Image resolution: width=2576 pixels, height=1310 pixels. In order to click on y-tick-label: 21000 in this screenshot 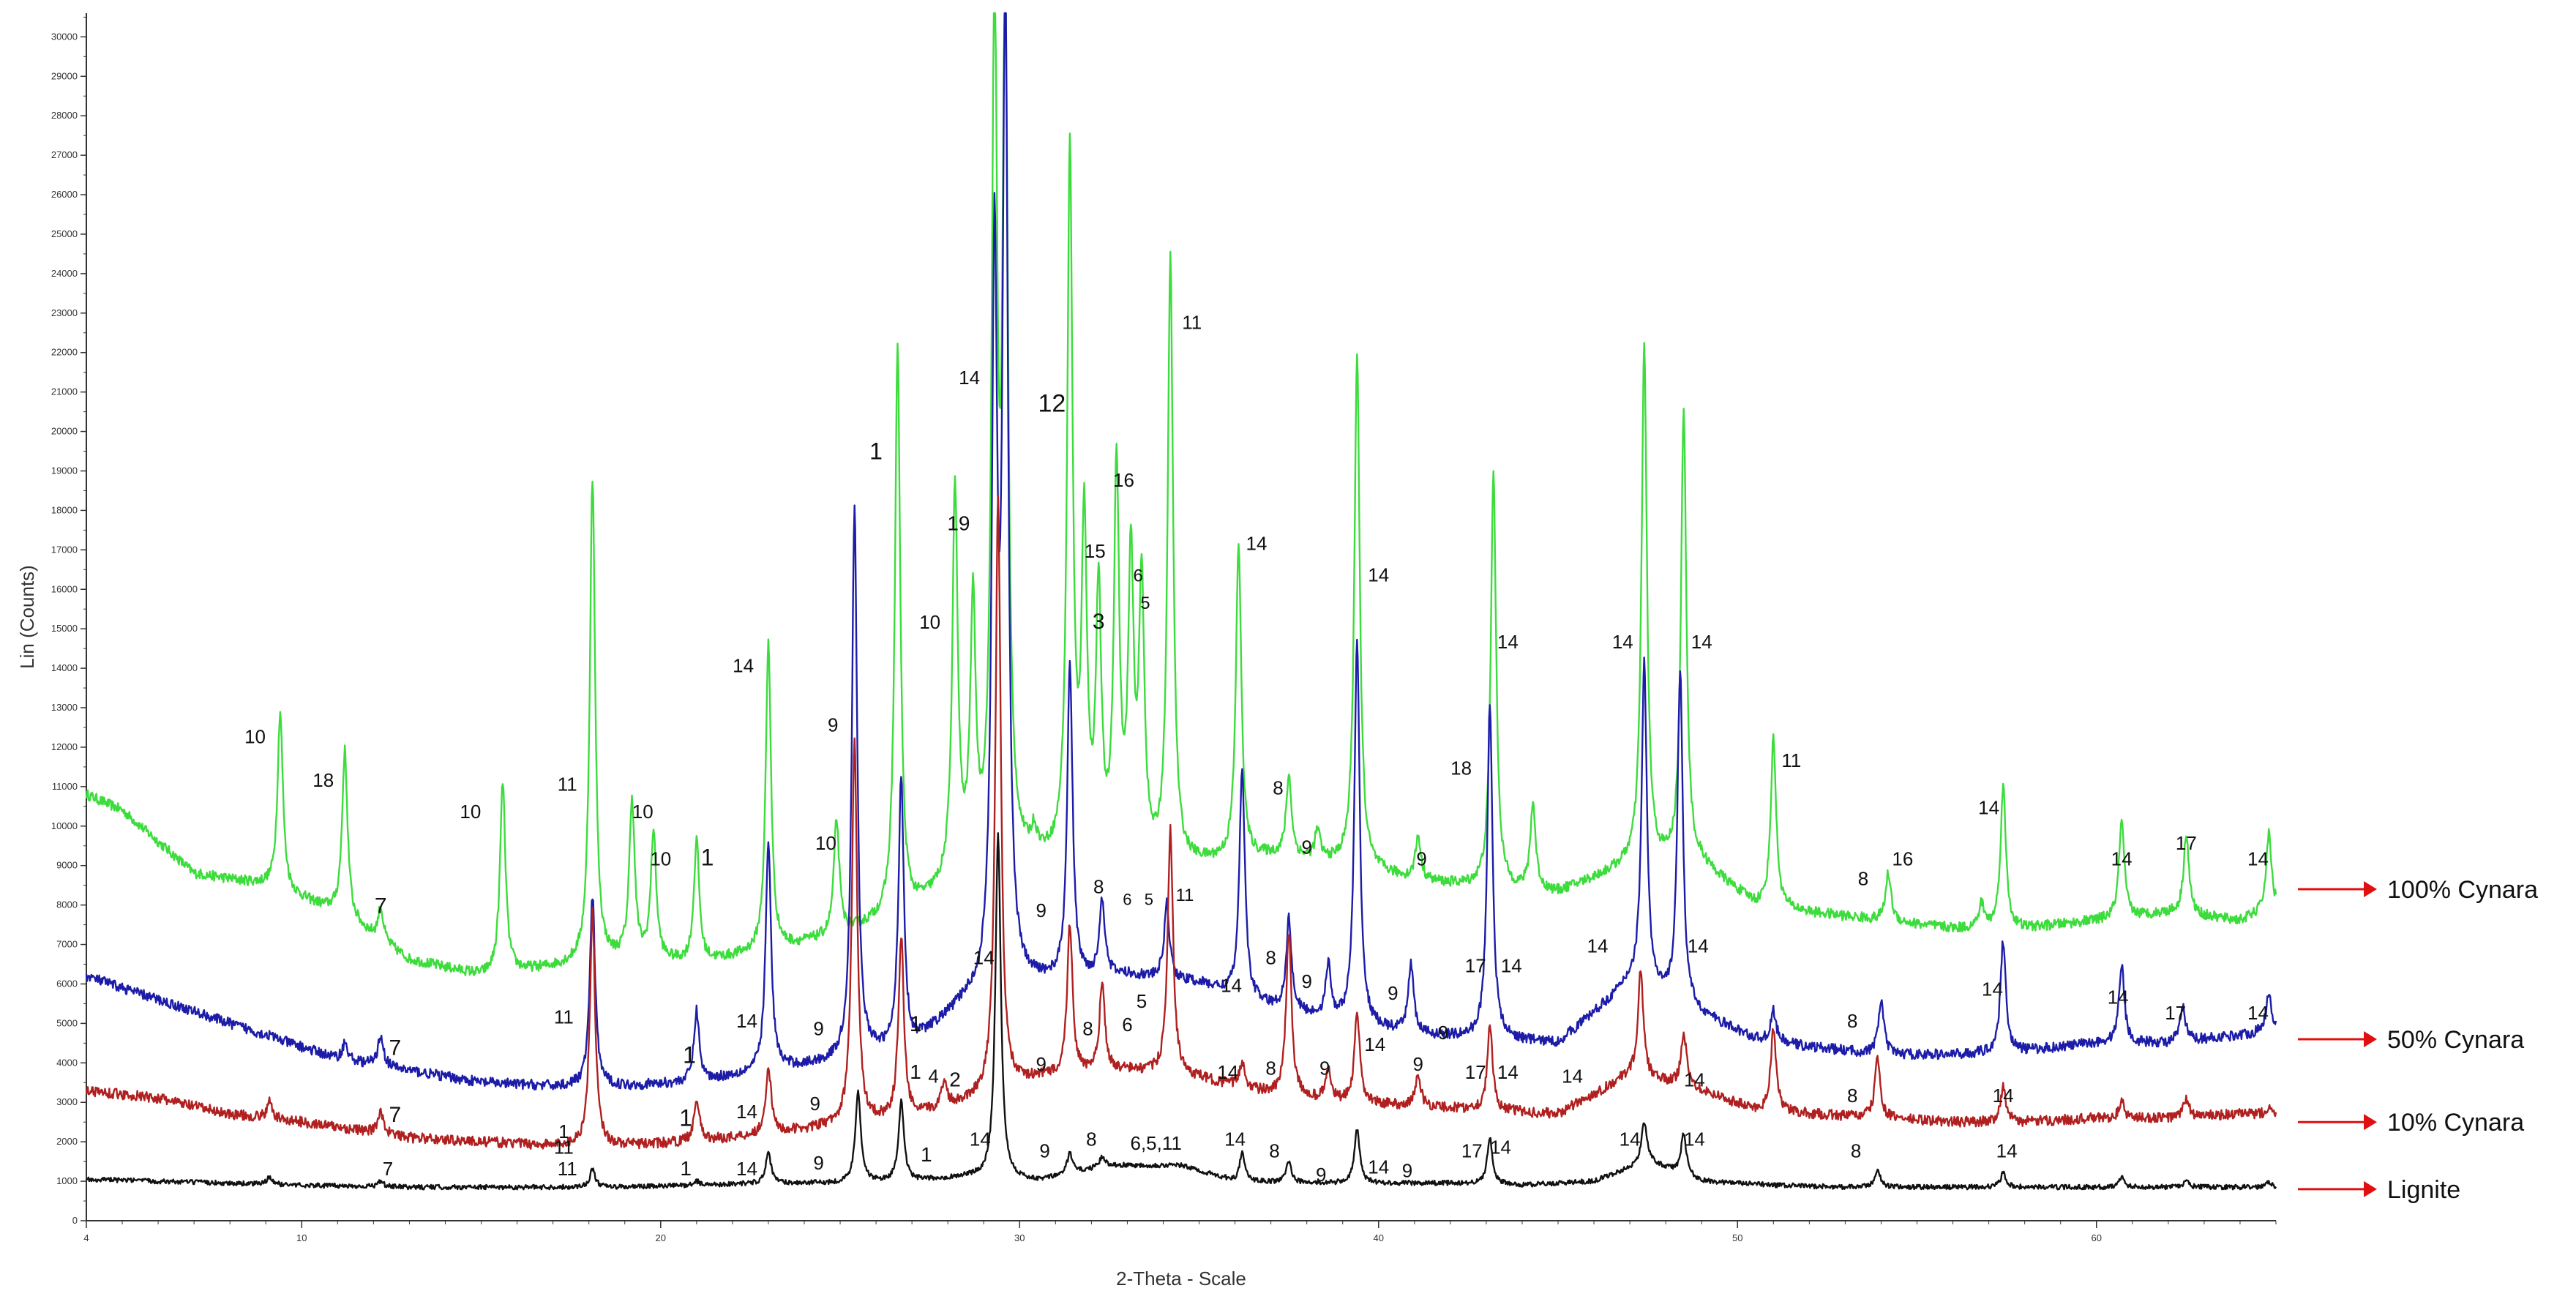, I will do `click(64, 391)`.